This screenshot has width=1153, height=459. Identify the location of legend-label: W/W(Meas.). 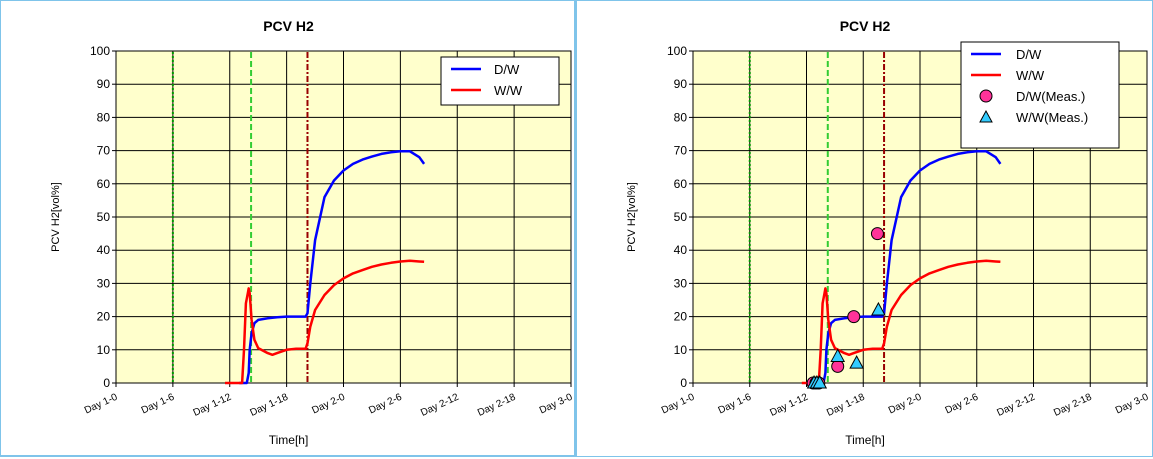
(1052, 117).